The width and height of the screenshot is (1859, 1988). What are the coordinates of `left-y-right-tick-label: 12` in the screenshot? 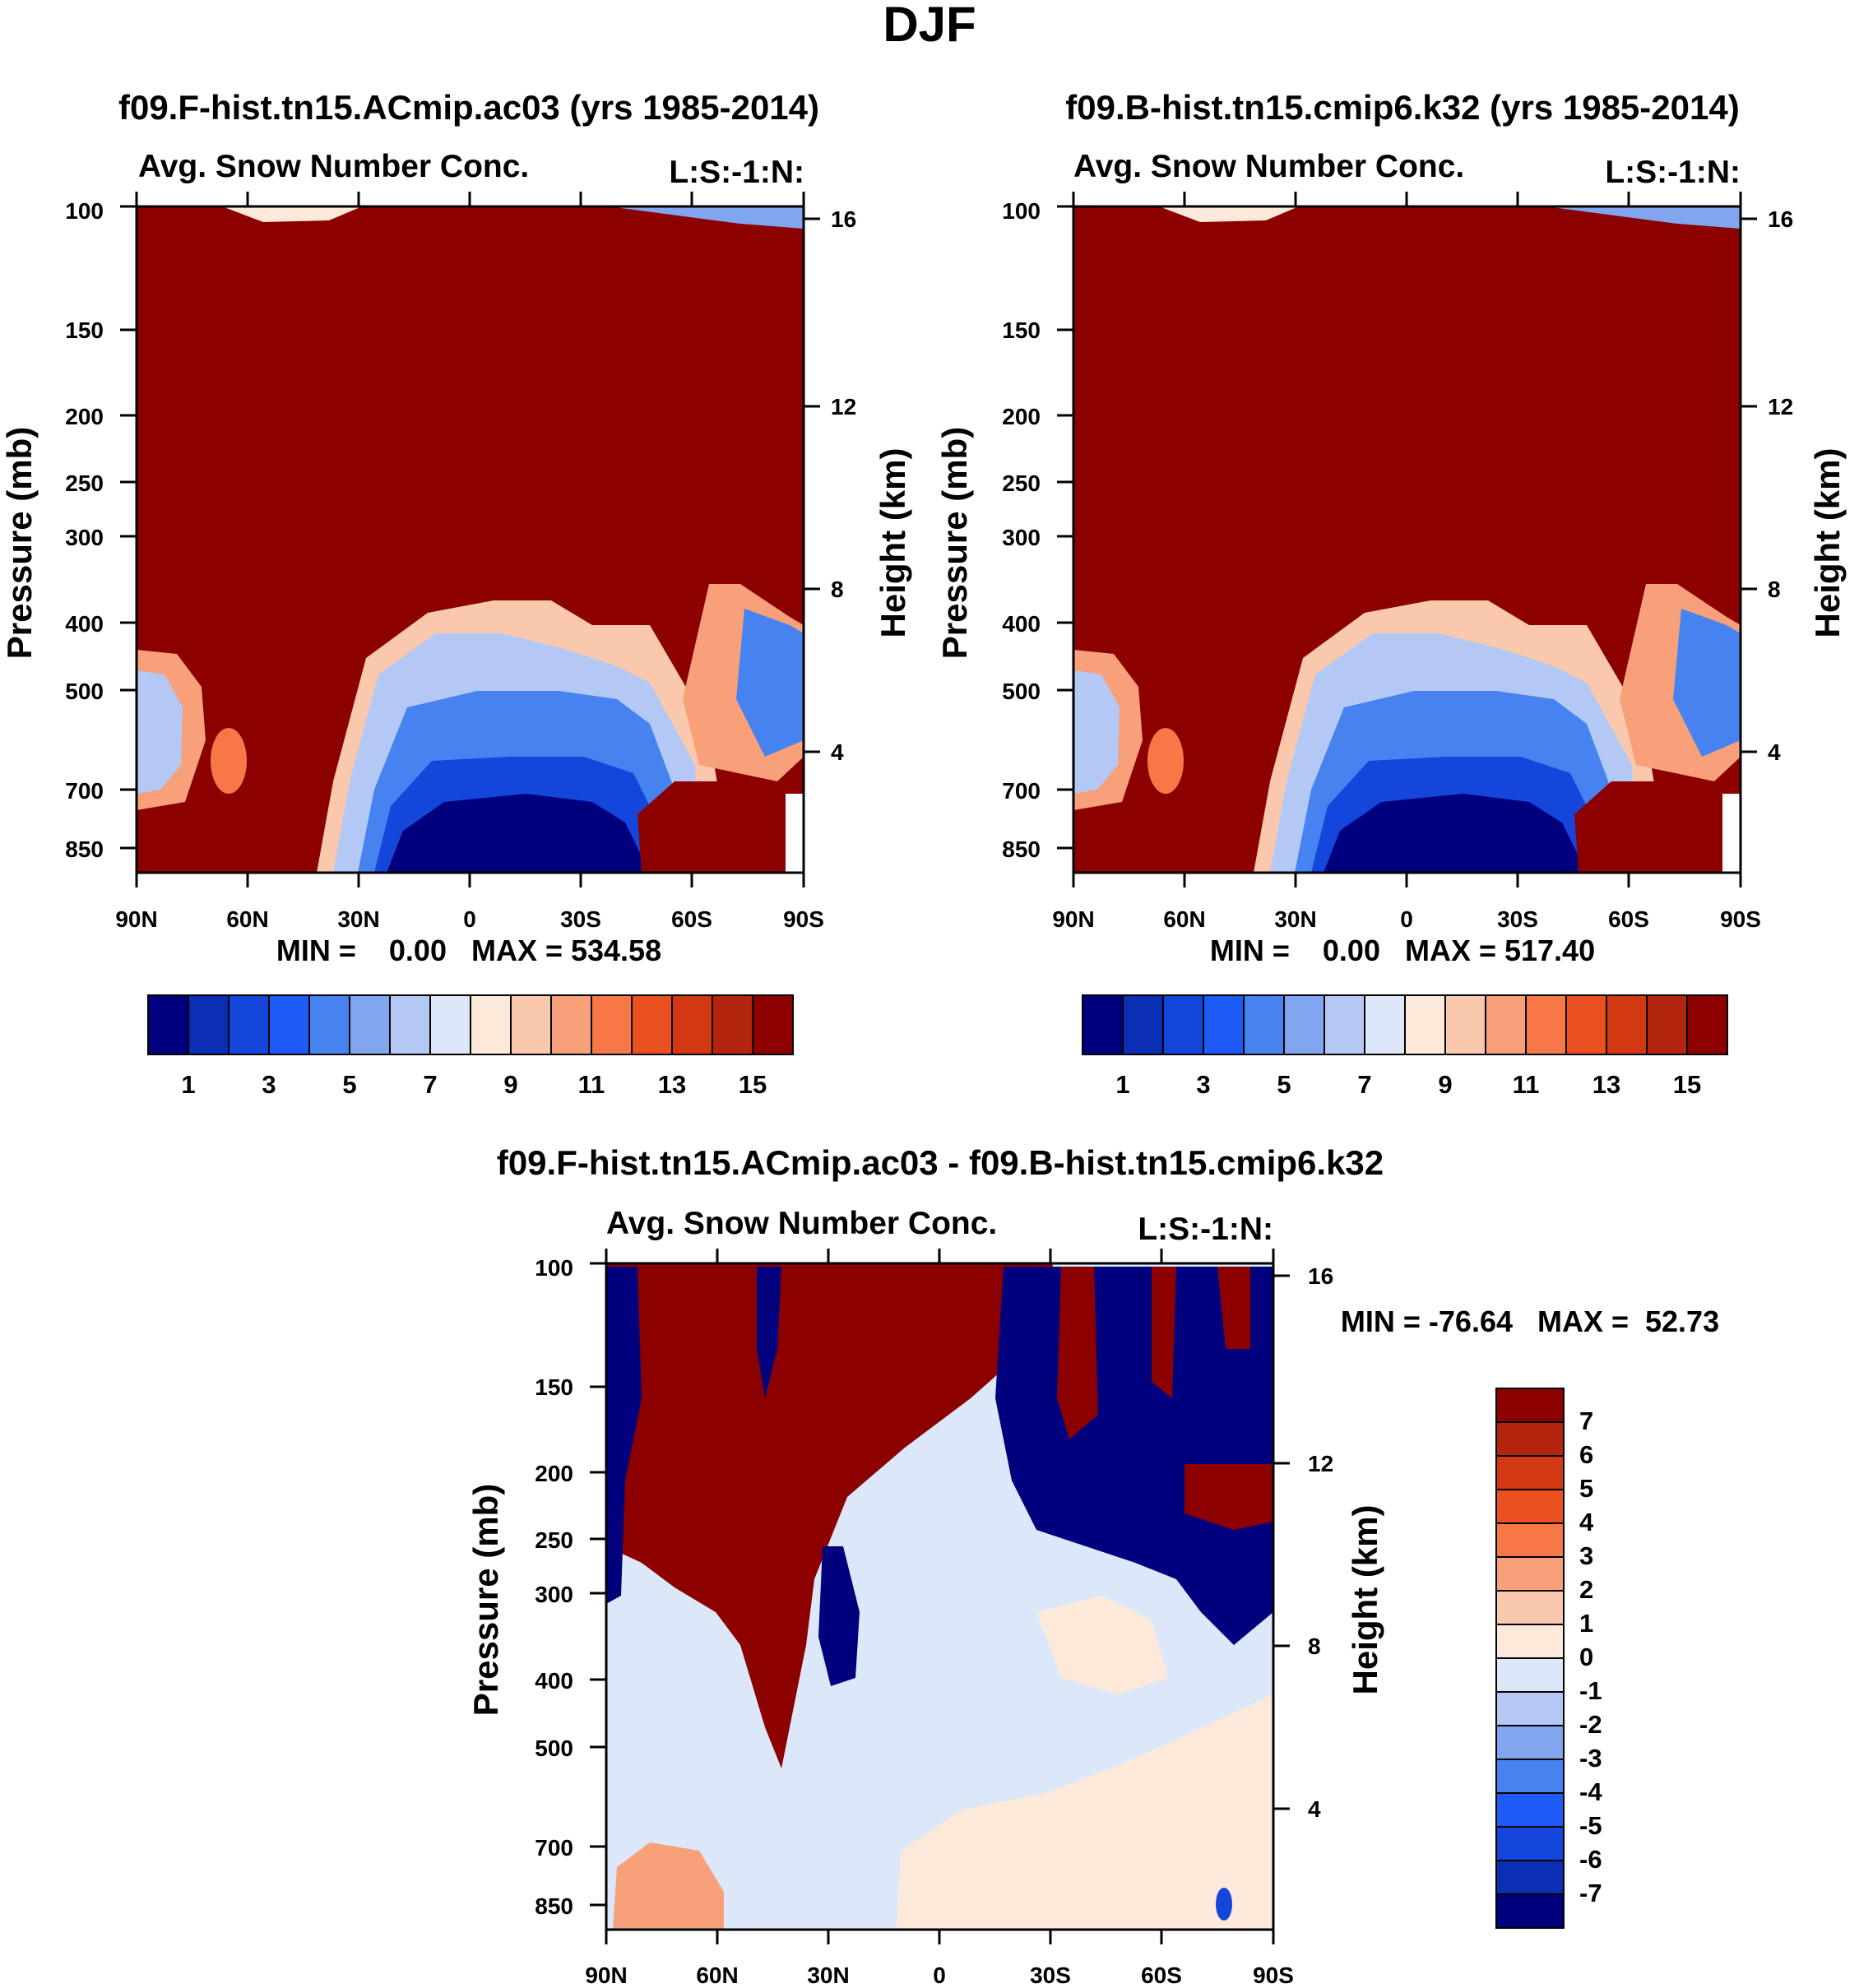 It's located at (843, 407).